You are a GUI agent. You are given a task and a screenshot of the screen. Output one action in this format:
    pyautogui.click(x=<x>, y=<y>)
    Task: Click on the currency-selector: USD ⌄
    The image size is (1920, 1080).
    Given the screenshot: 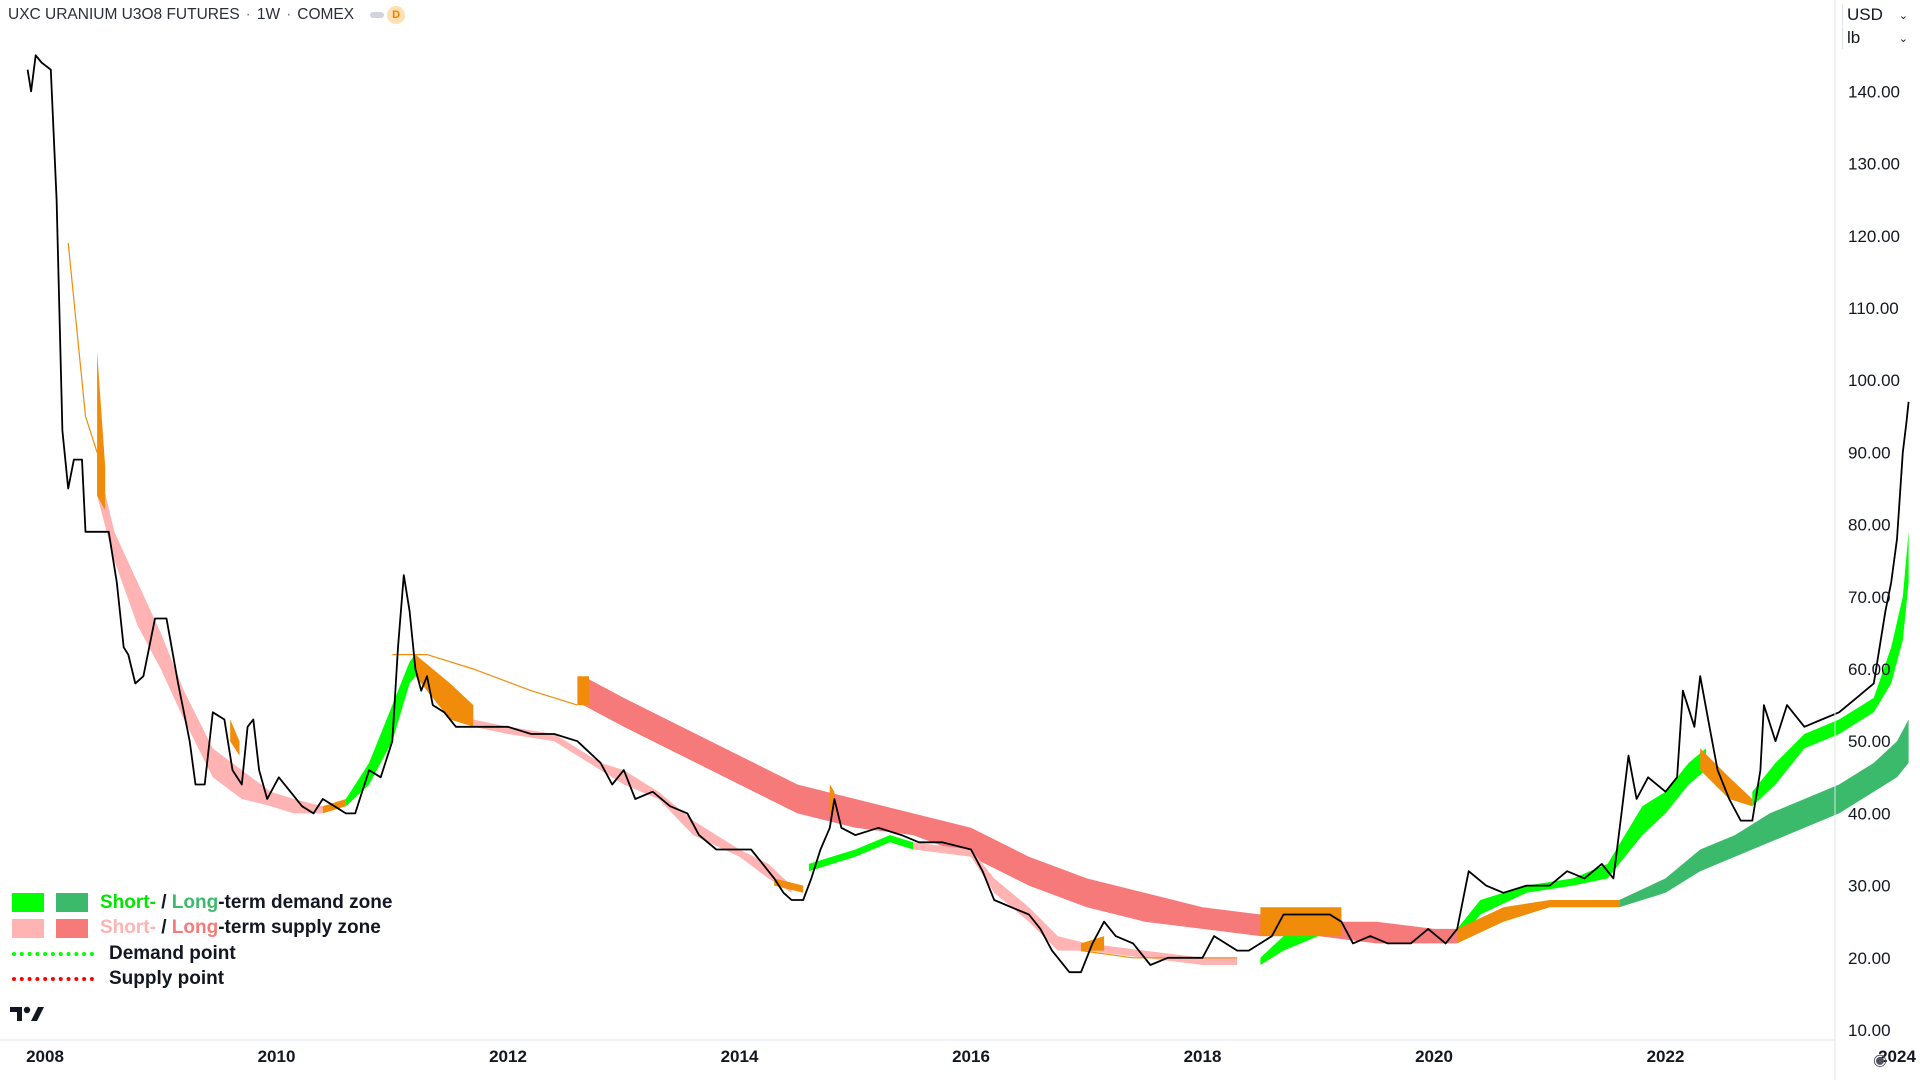 What is the action you would take?
    pyautogui.click(x=1878, y=15)
    